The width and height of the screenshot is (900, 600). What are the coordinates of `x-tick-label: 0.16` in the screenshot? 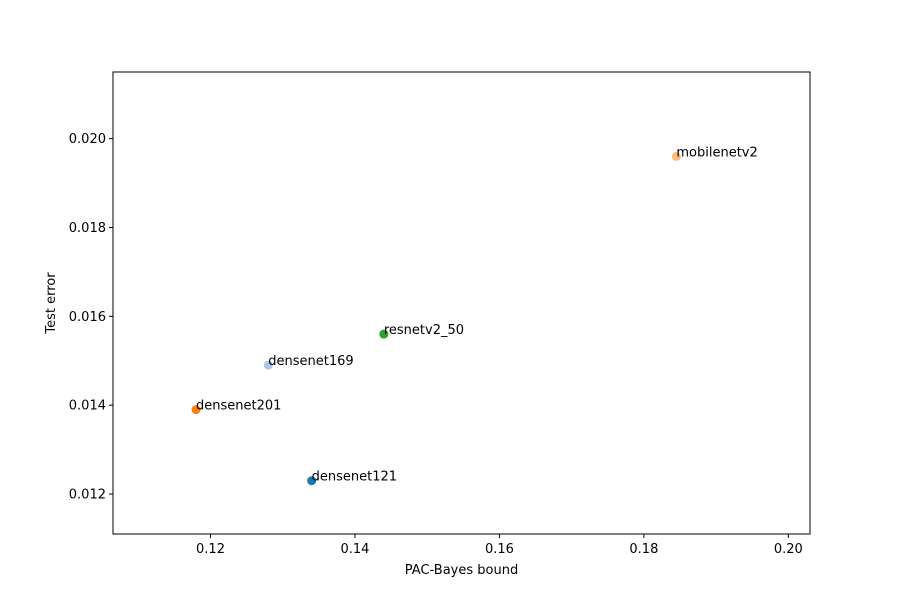 It's located at (499, 549).